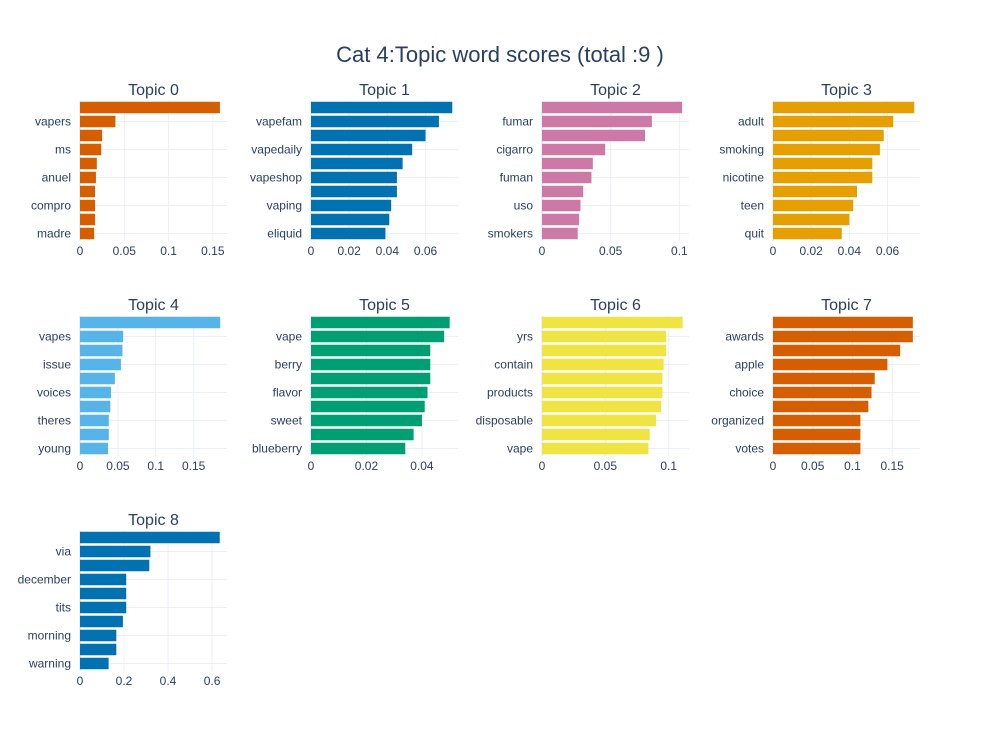 This screenshot has height=750, width=1000. I want to click on subplot-title: Topic 5, so click(384, 305).